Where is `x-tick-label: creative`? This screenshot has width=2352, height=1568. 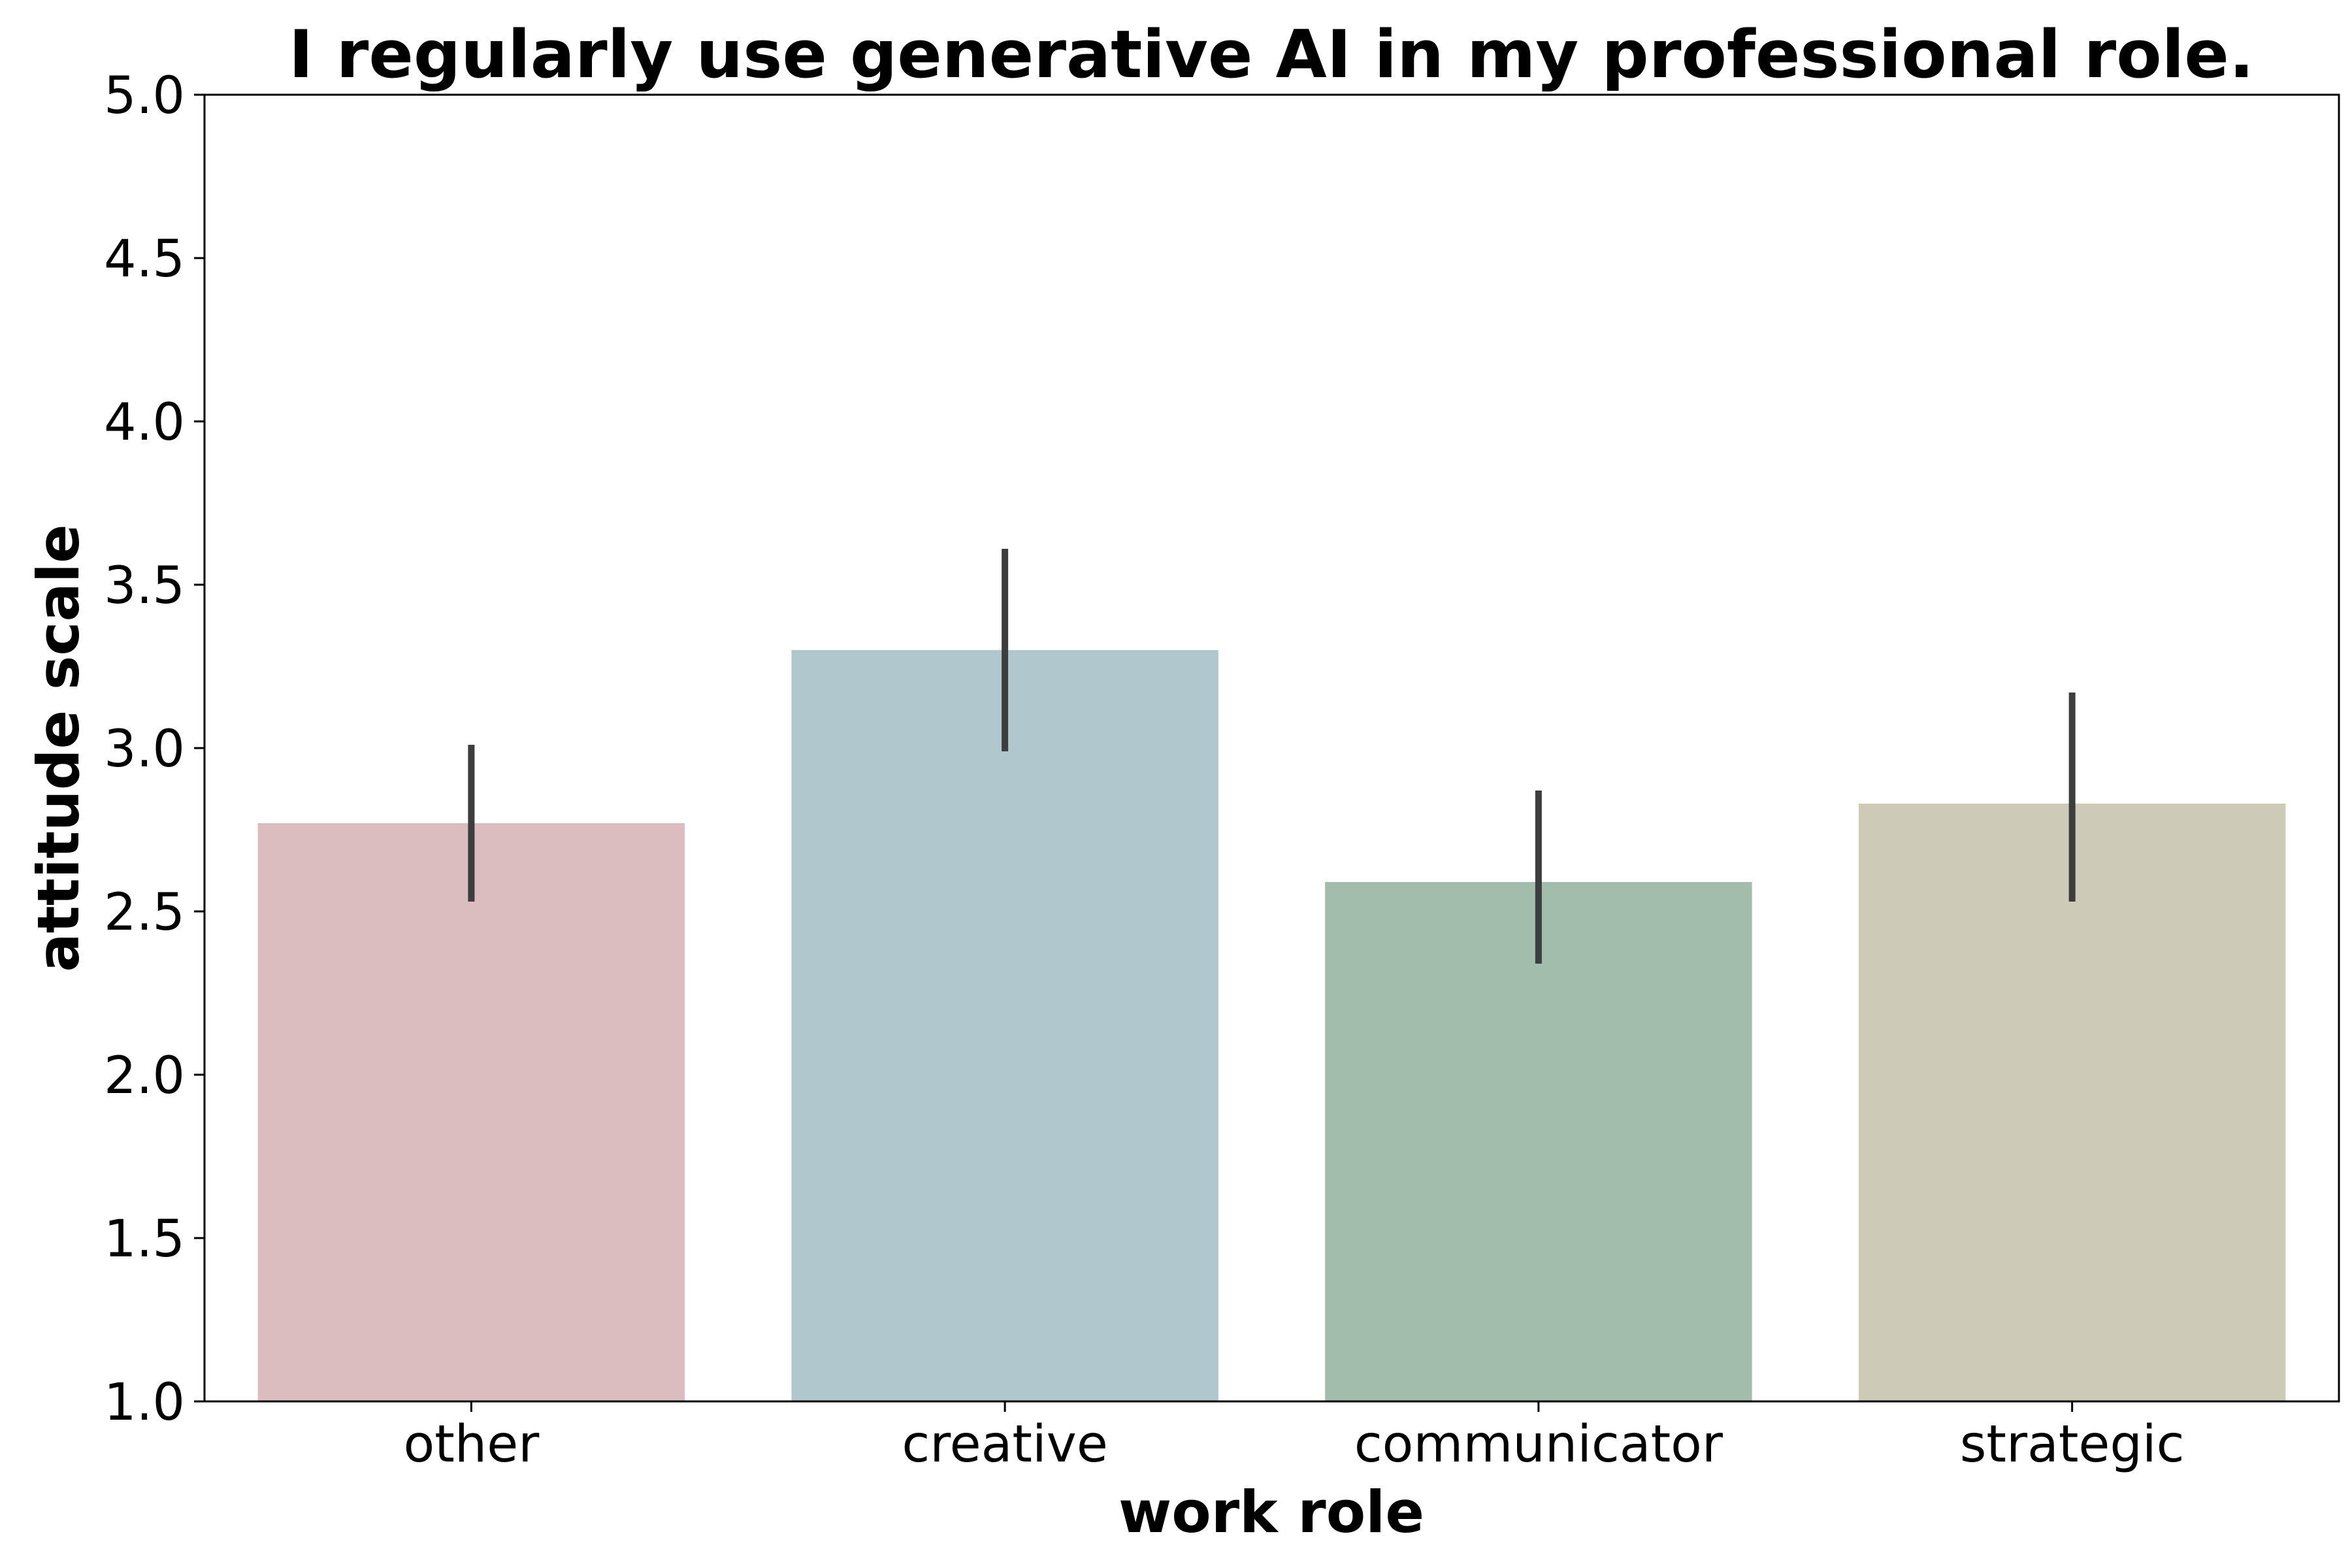
x-tick-label: creative is located at coordinates (1004, 1444).